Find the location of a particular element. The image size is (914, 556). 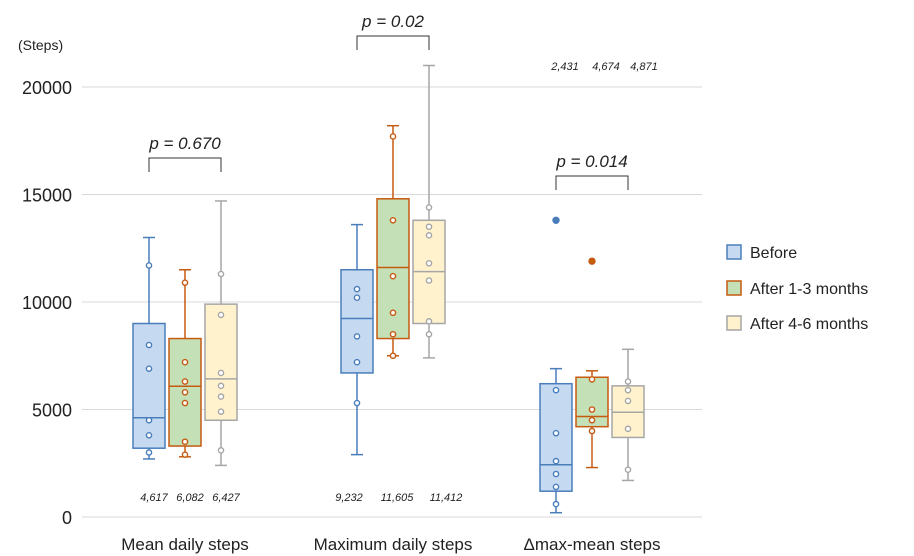

median-value-label: 11,412 is located at coordinates (446, 498).